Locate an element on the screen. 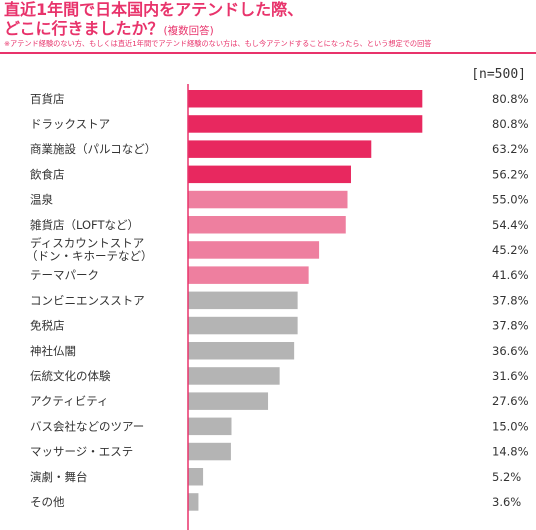 The width and height of the screenshot is (536, 530). value-label: 56.2% is located at coordinates (510, 174).